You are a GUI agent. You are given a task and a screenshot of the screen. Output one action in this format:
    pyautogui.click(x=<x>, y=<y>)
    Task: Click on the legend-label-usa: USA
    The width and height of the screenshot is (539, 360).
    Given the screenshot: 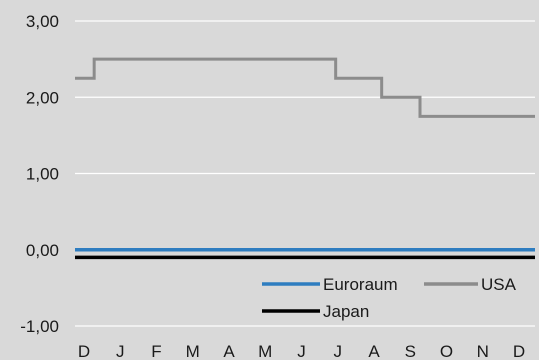 What is the action you would take?
    pyautogui.click(x=499, y=284)
    